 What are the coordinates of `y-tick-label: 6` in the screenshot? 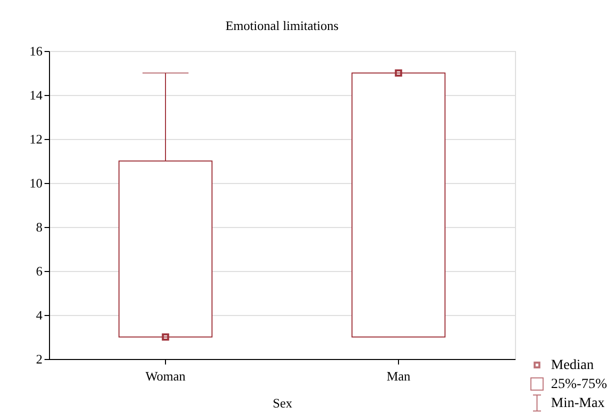 It's located at (39, 271).